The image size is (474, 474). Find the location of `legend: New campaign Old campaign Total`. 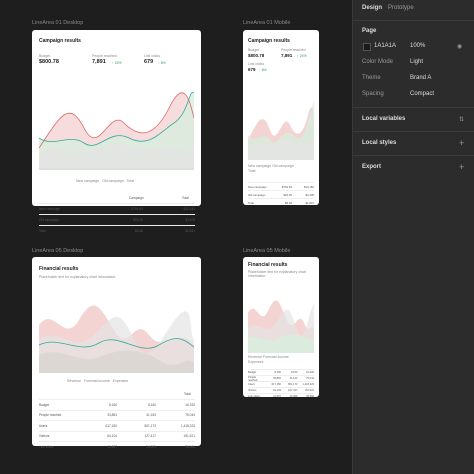

legend: New campaign Old campaign Total is located at coordinates (271, 168).